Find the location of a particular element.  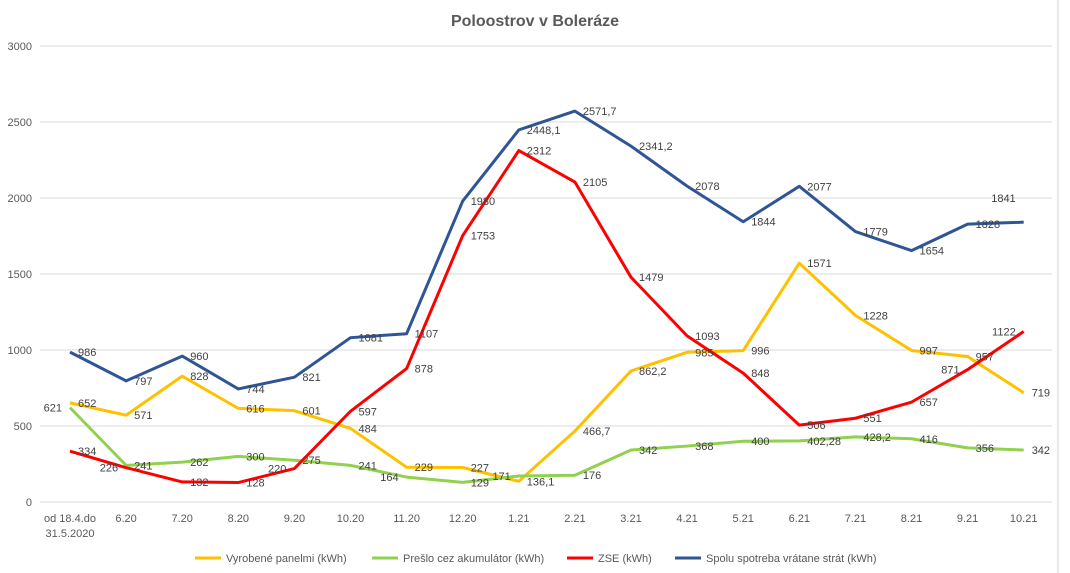

data-label: 986 is located at coordinates (87, 353).